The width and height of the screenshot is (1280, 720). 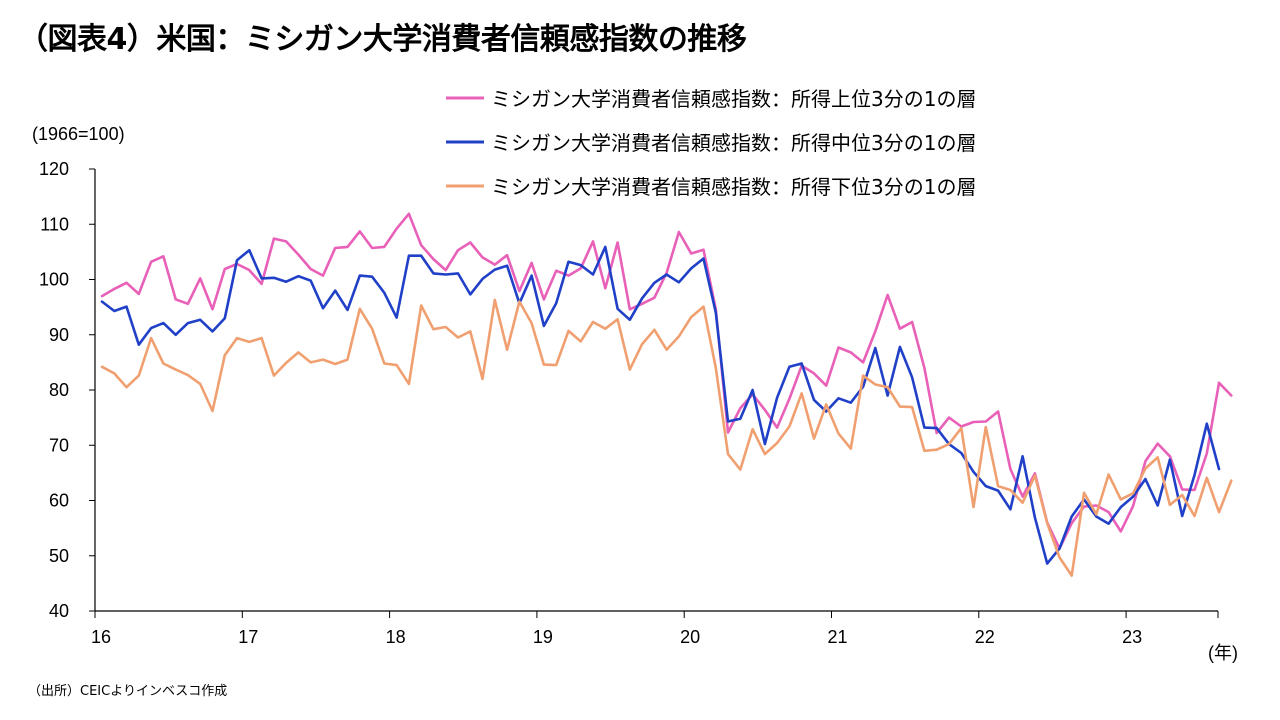 I want to click on x-tick-label: 17, so click(x=248, y=637).